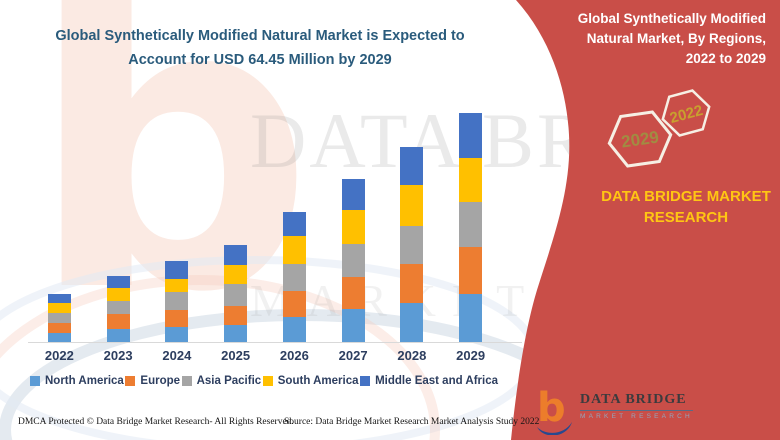 This screenshot has width=780, height=440. I want to click on segment-asia-pacific-2027, so click(353, 260).